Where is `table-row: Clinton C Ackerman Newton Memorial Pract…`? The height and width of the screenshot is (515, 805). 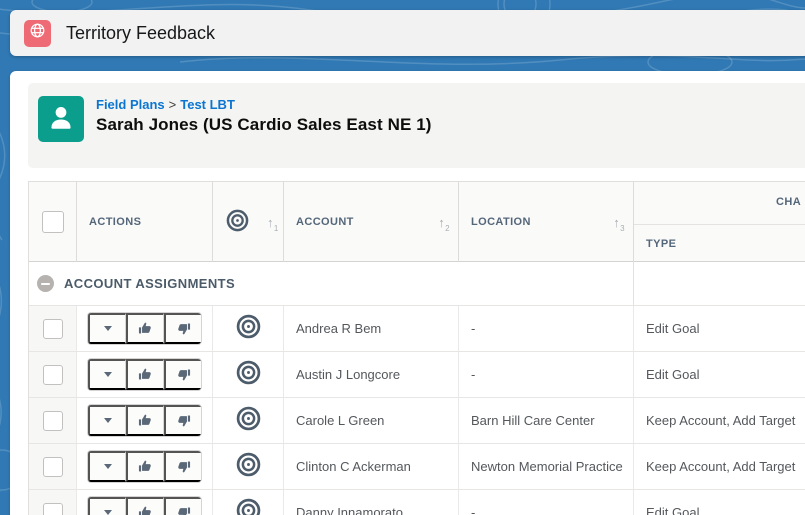
table-row: Clinton C Ackerman Newton Memorial Pract… is located at coordinates (417, 467).